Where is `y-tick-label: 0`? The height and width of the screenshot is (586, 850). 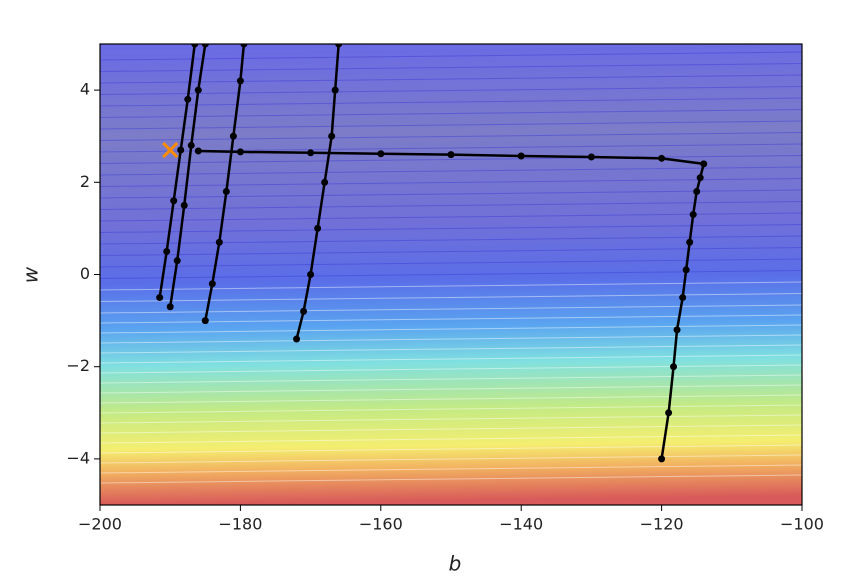 y-tick-label: 0 is located at coordinates (85, 273).